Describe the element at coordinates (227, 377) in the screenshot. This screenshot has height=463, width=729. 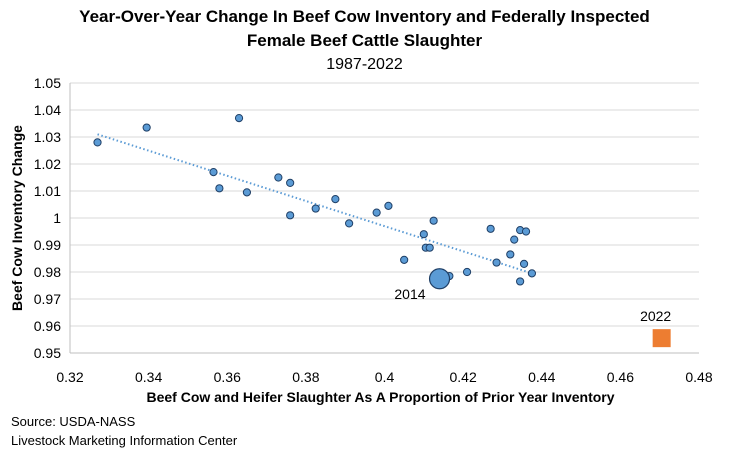
I see `x-tick-label: 0.36` at that location.